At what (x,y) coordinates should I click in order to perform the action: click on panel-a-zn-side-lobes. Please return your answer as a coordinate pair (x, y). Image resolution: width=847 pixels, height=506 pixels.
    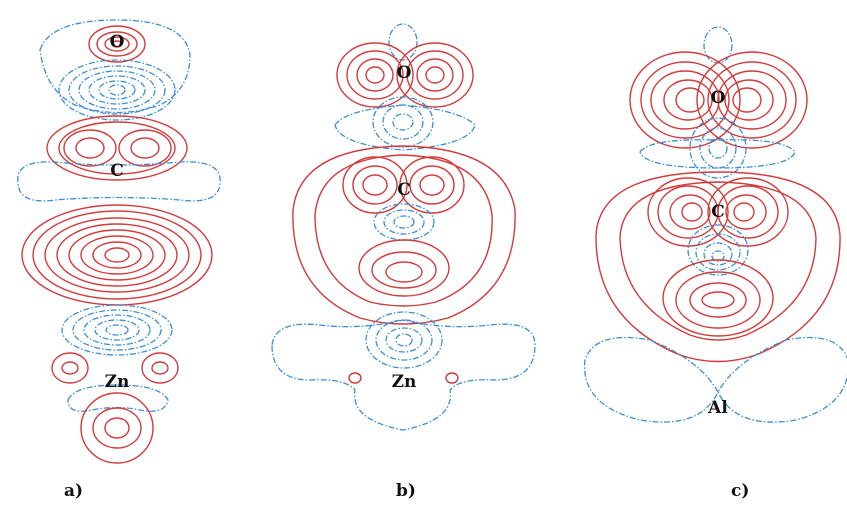
    Looking at the image, I should click on (115, 368).